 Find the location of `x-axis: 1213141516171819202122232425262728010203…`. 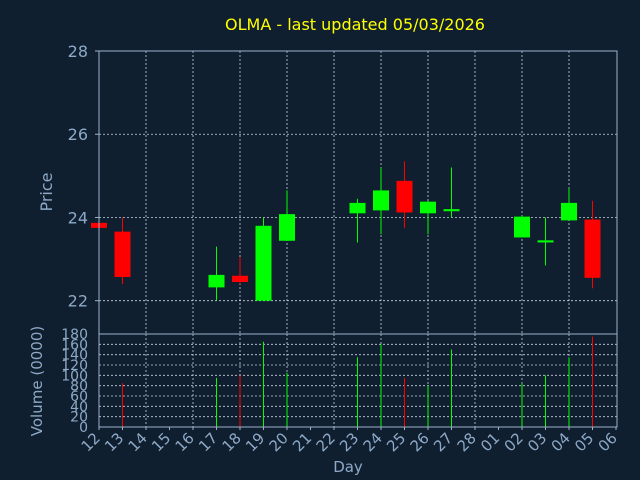

x-axis: 1213141516171819202122232425262728010203… is located at coordinates (349, 441).